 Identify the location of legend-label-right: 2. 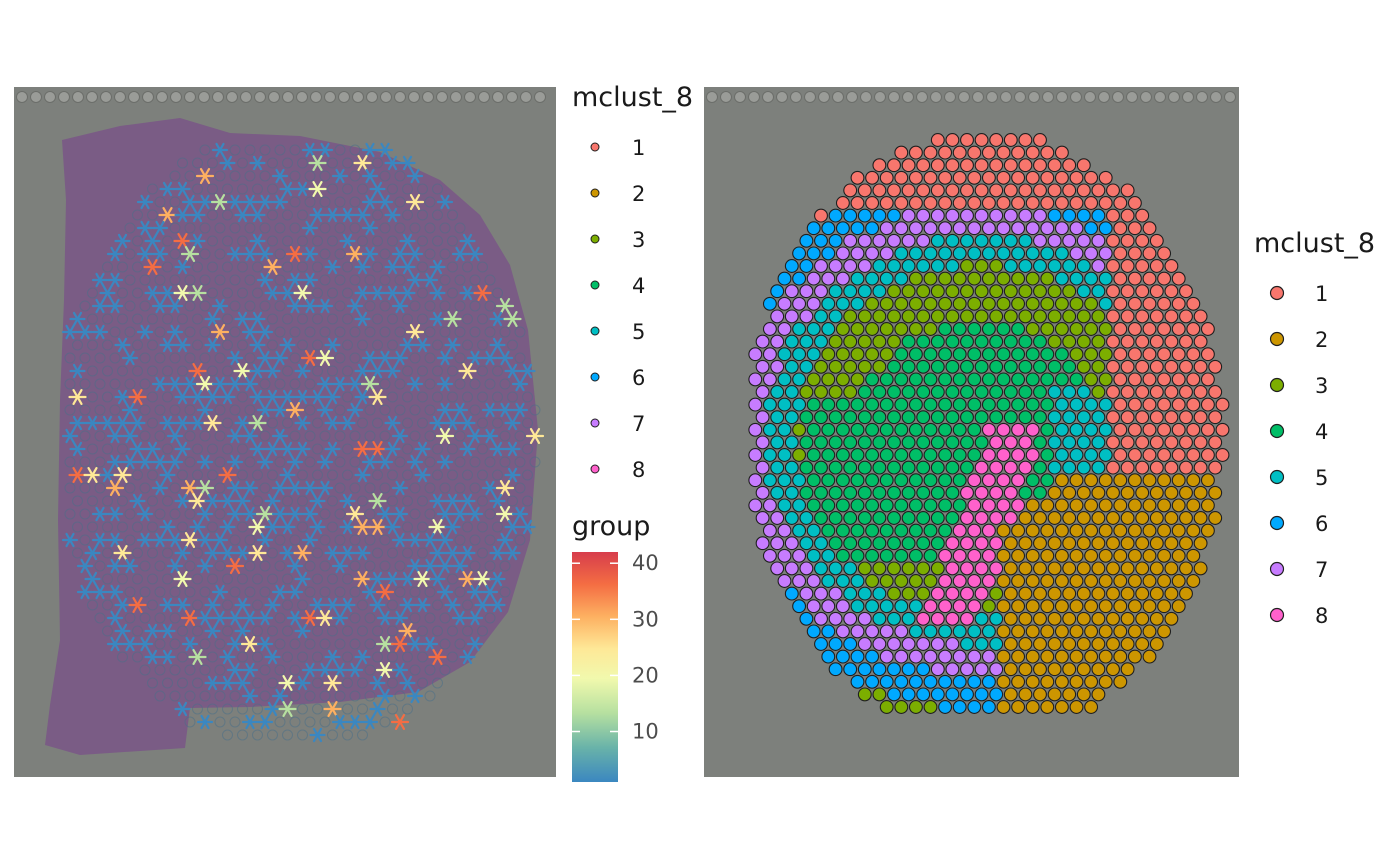
(1321, 340).